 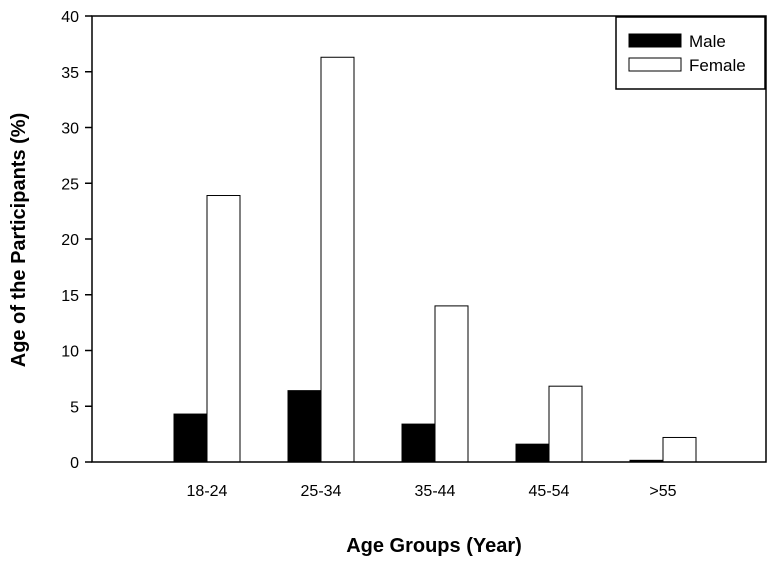 What do you see at coordinates (74, 407) in the screenshot?
I see `y-tick-label: 5` at bounding box center [74, 407].